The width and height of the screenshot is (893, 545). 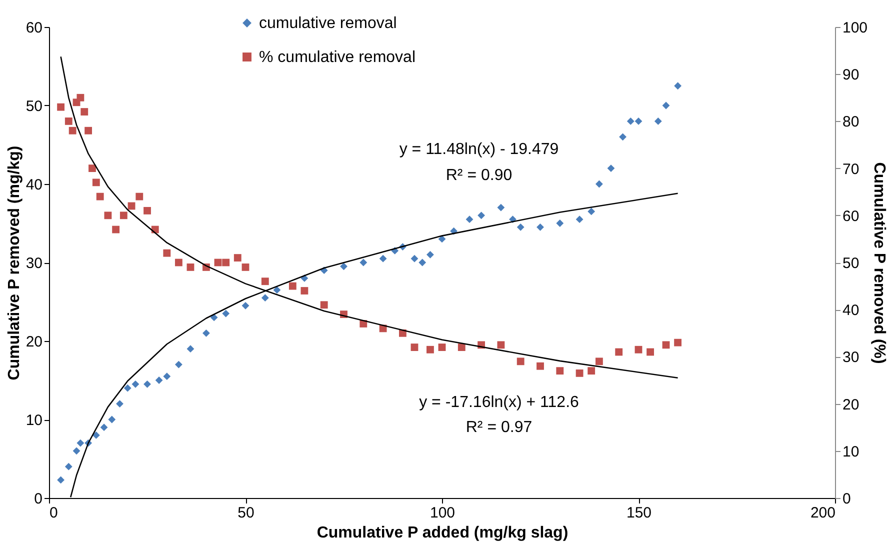 I want to click on y-tick-label: 20, so click(x=34, y=342).